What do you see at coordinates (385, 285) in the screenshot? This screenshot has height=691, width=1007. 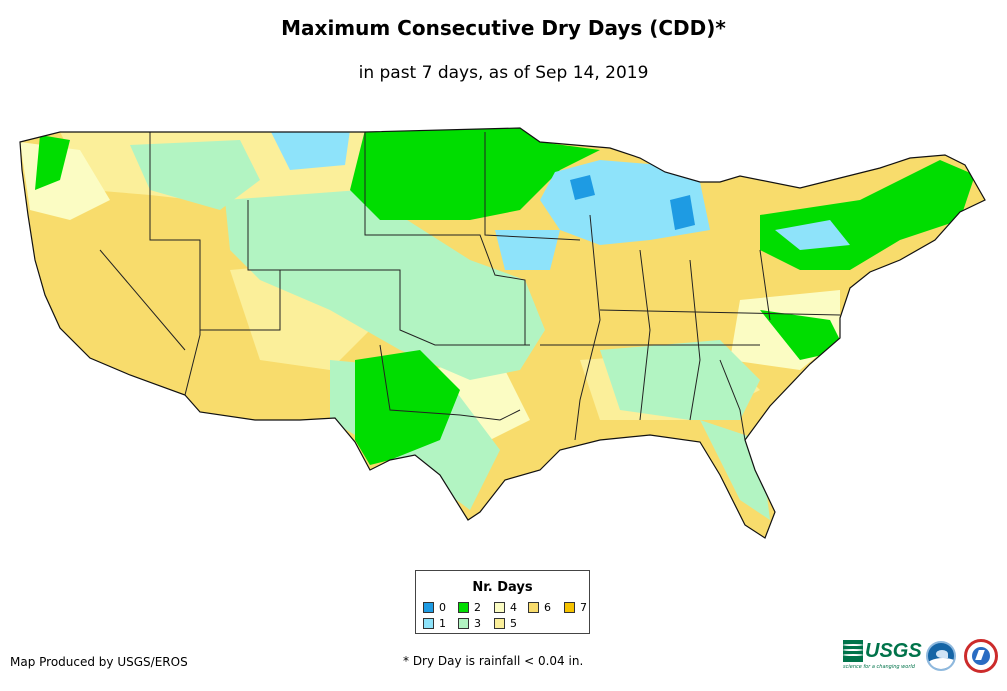 I see `cdd-3-plains` at bounding box center [385, 285].